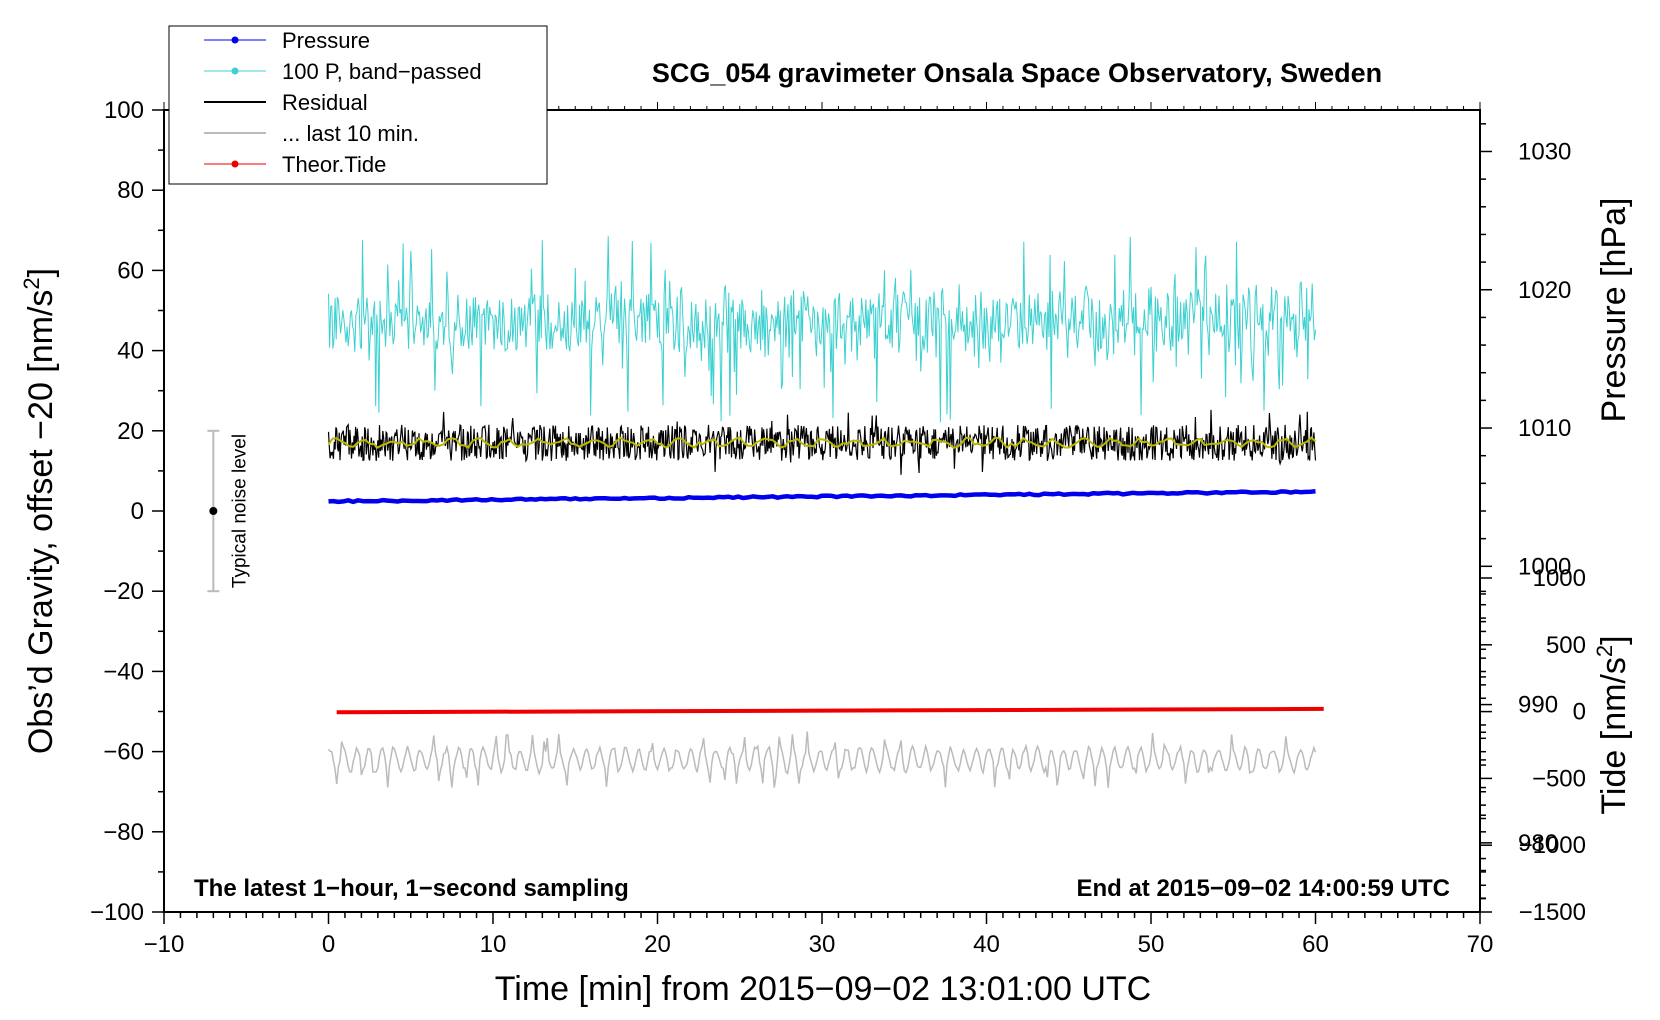  What do you see at coordinates (164, 944) in the screenshot?
I see `x-tick-label: −10` at bounding box center [164, 944].